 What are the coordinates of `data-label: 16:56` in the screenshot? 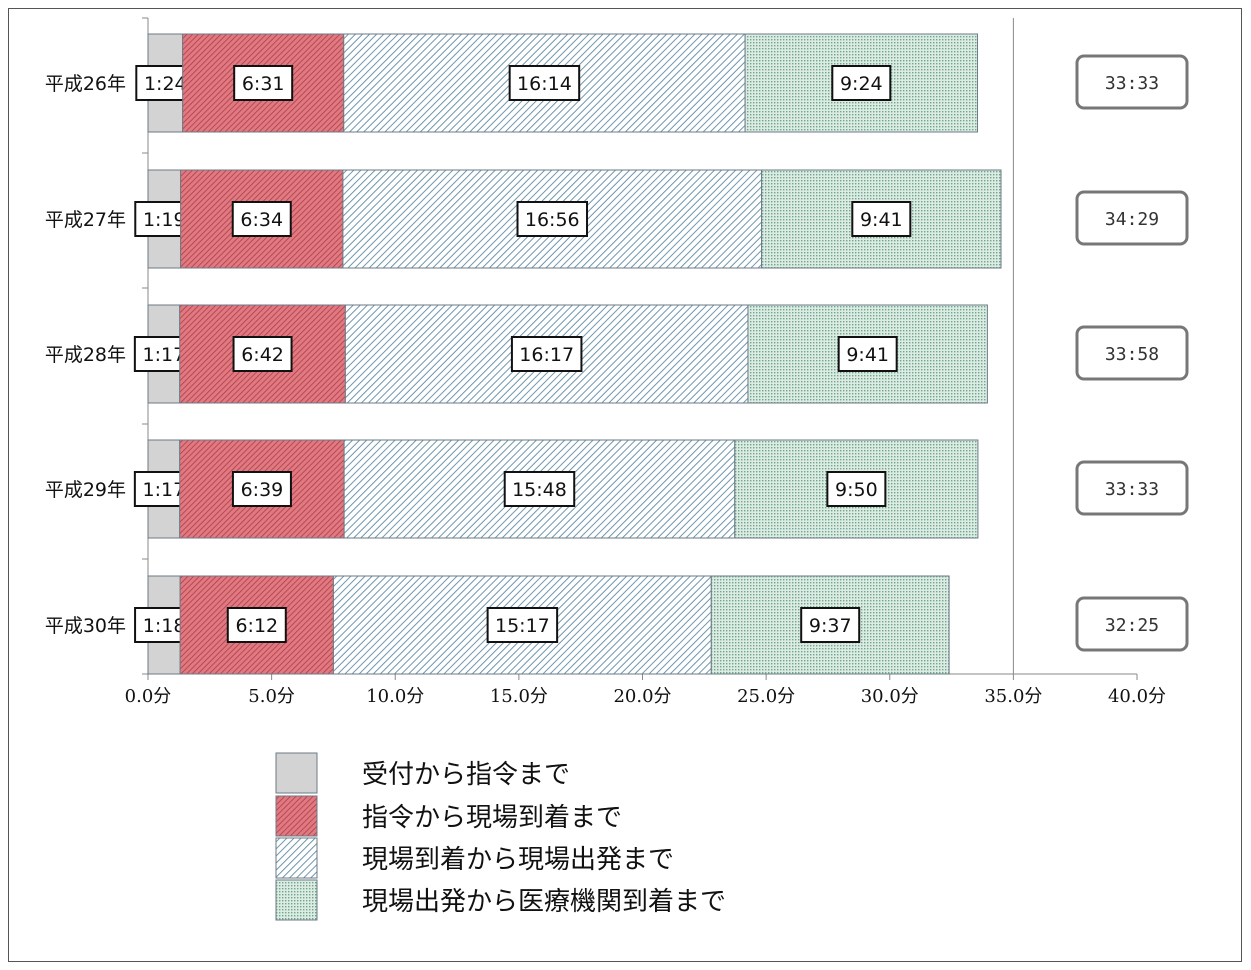 It's located at (552, 220).